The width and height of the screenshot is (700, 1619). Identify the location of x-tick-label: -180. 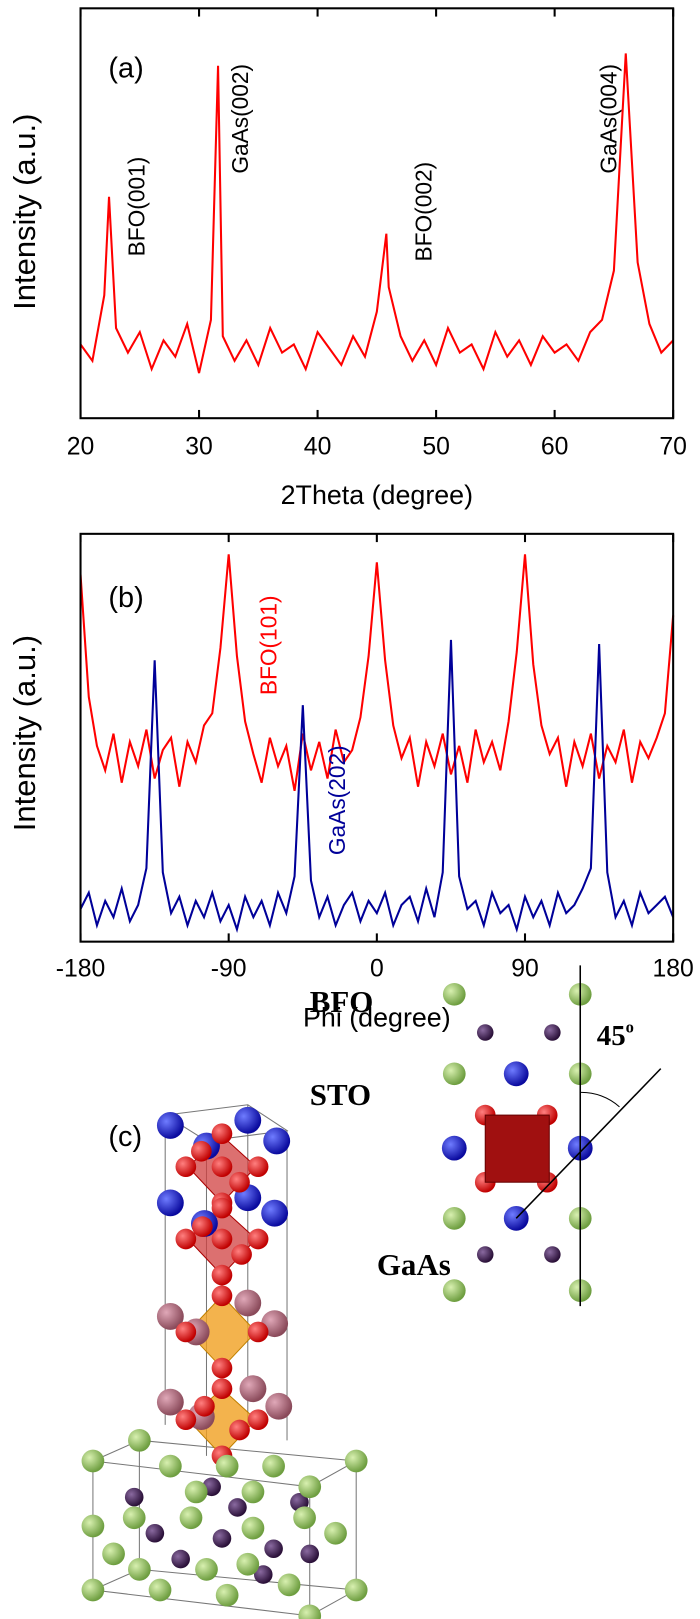
(81, 969).